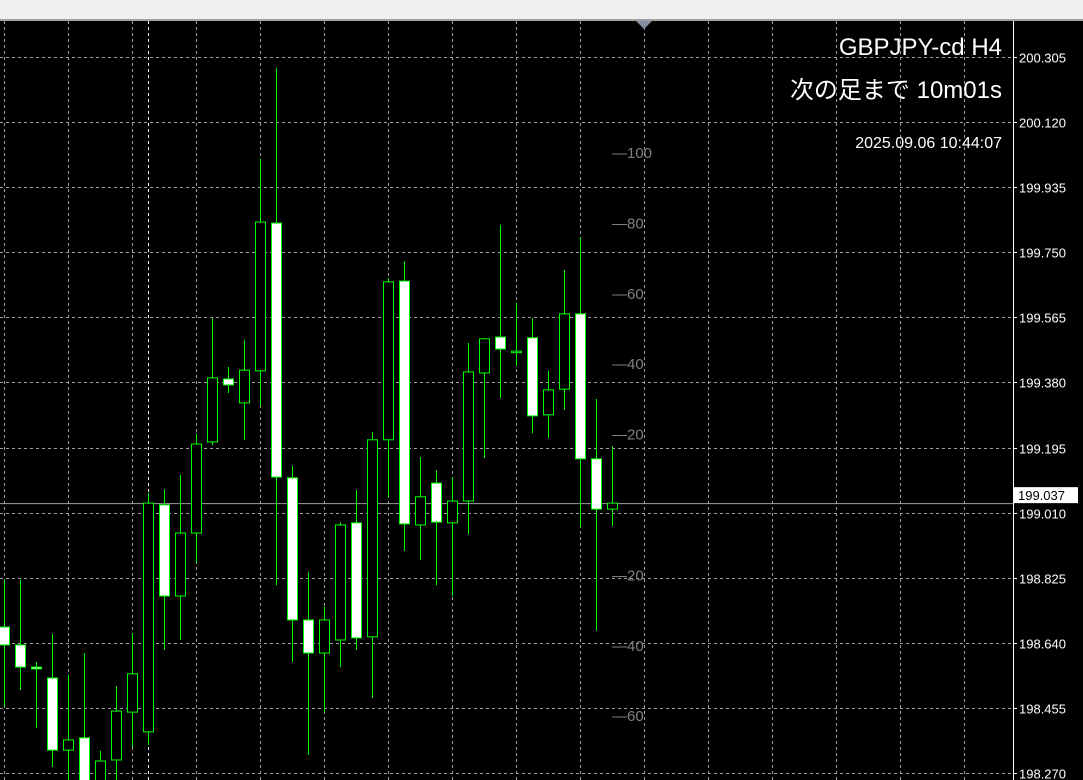 Image resolution: width=1083 pixels, height=780 pixels. What do you see at coordinates (541, 10) in the screenshot?
I see `window-top-bar` at bounding box center [541, 10].